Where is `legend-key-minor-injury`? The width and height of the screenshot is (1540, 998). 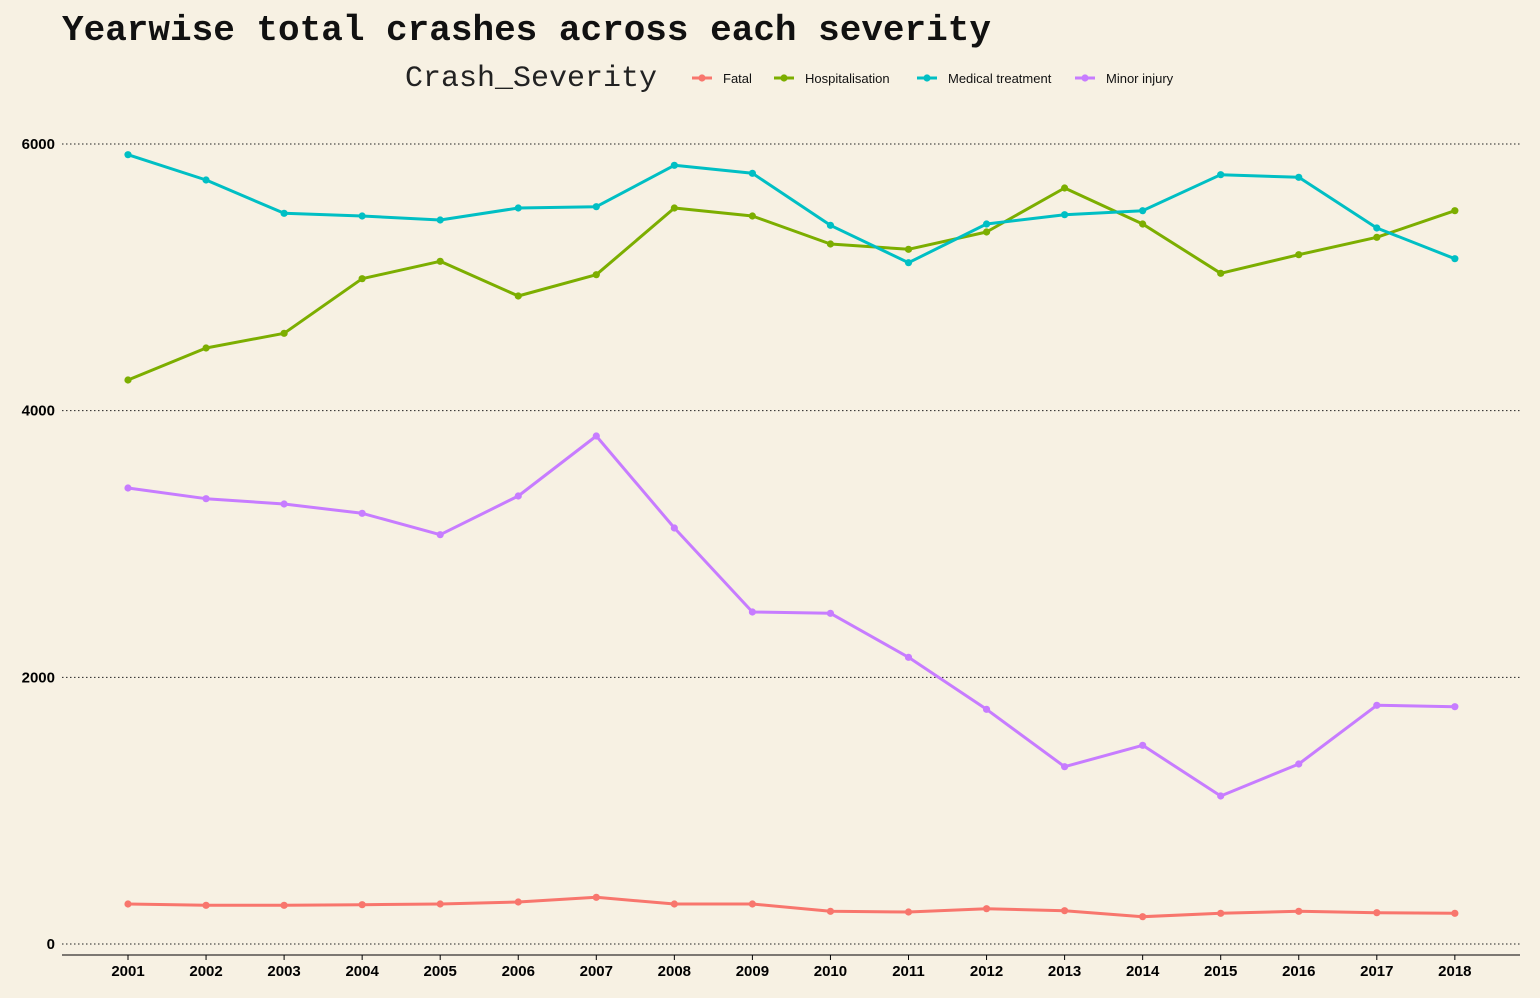
legend-key-minor-injury is located at coordinates (1085, 78).